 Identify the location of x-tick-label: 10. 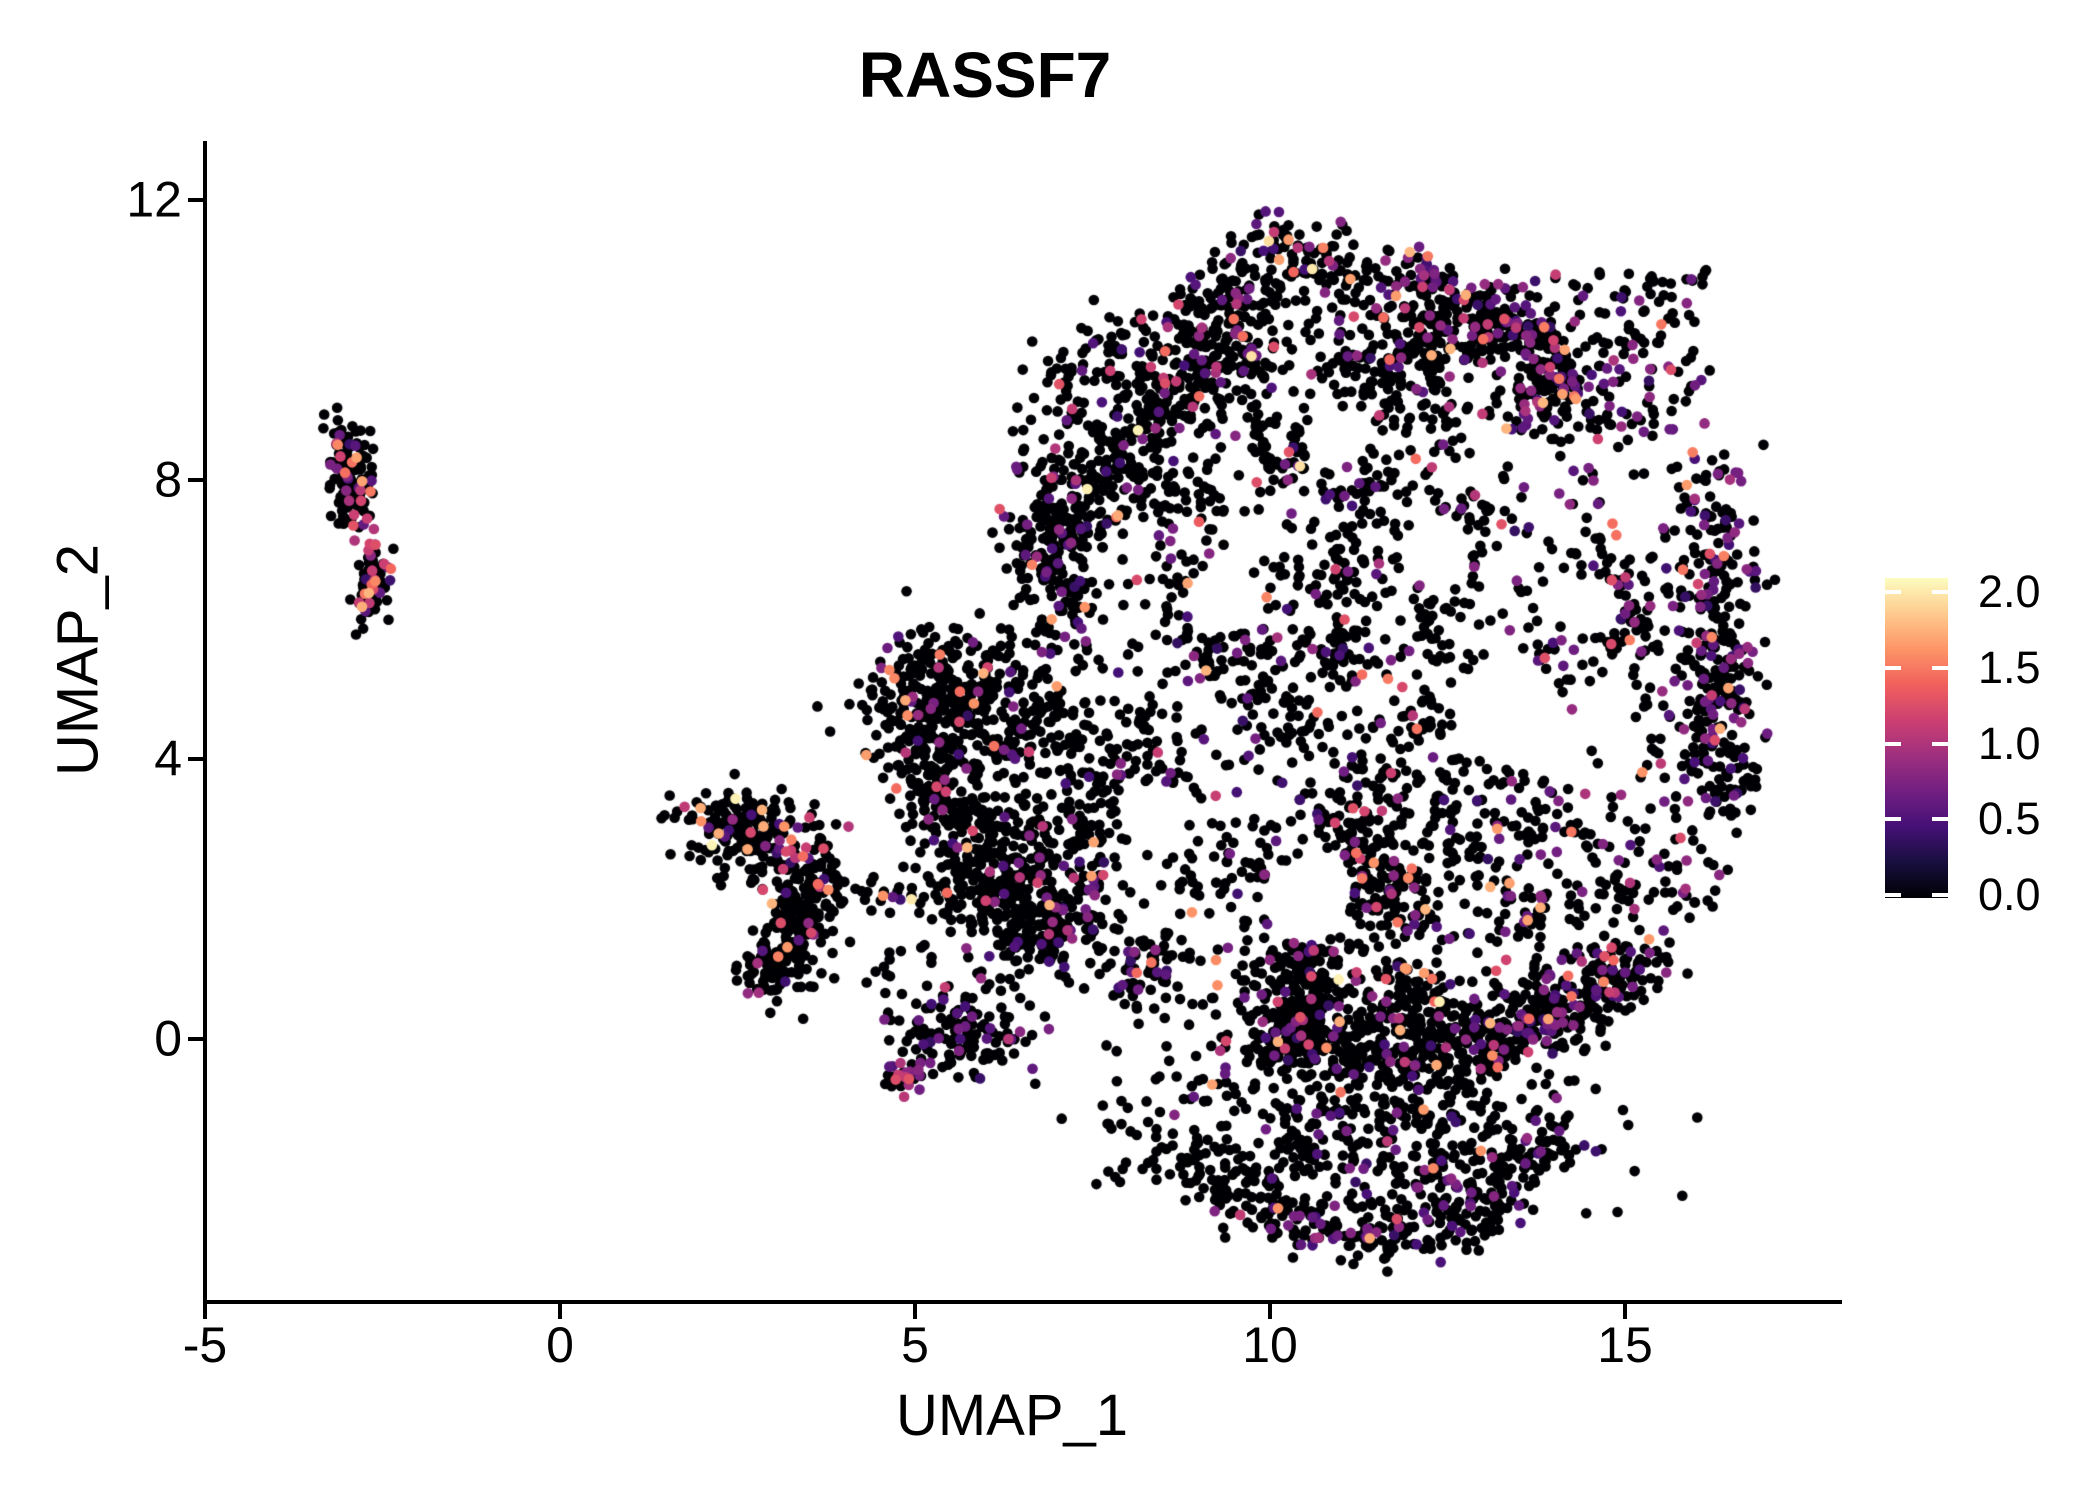
(1270, 1345).